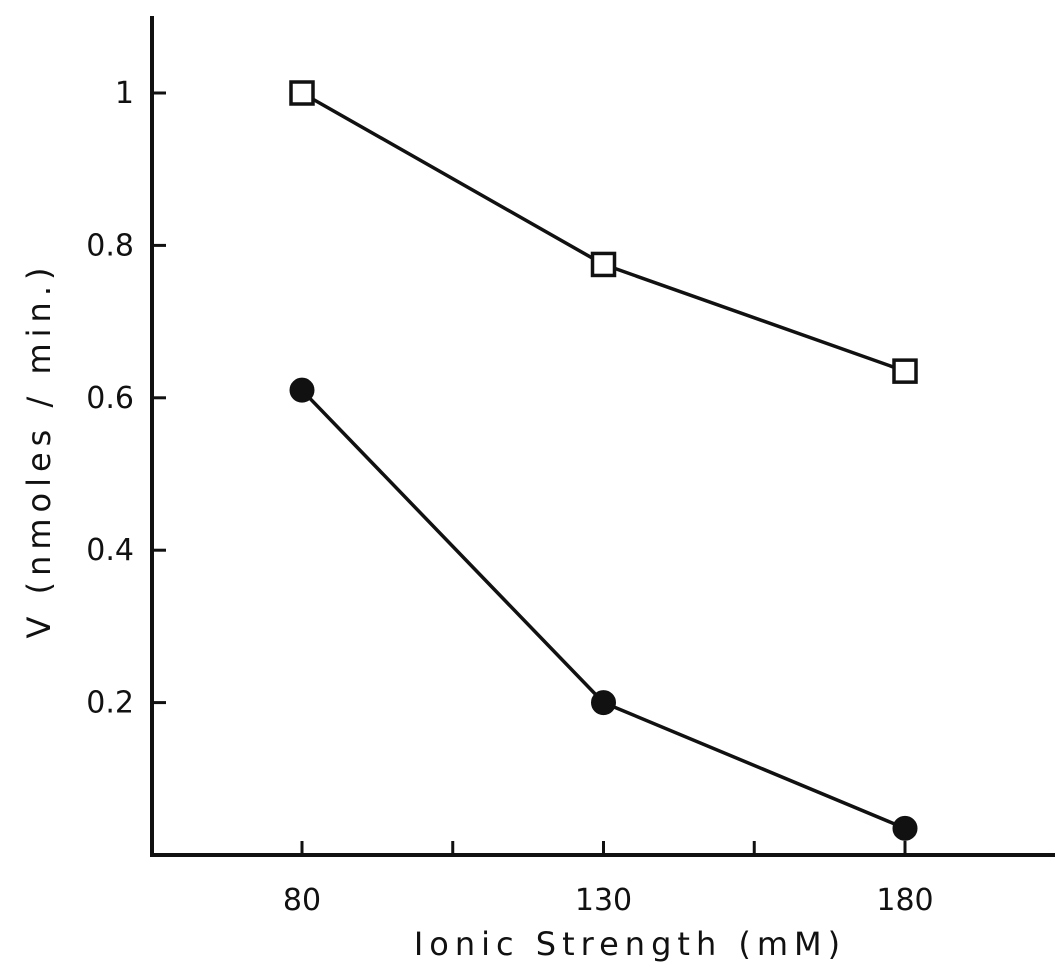  What do you see at coordinates (110, 703) in the screenshot?
I see `y-tick-label: 0.2` at bounding box center [110, 703].